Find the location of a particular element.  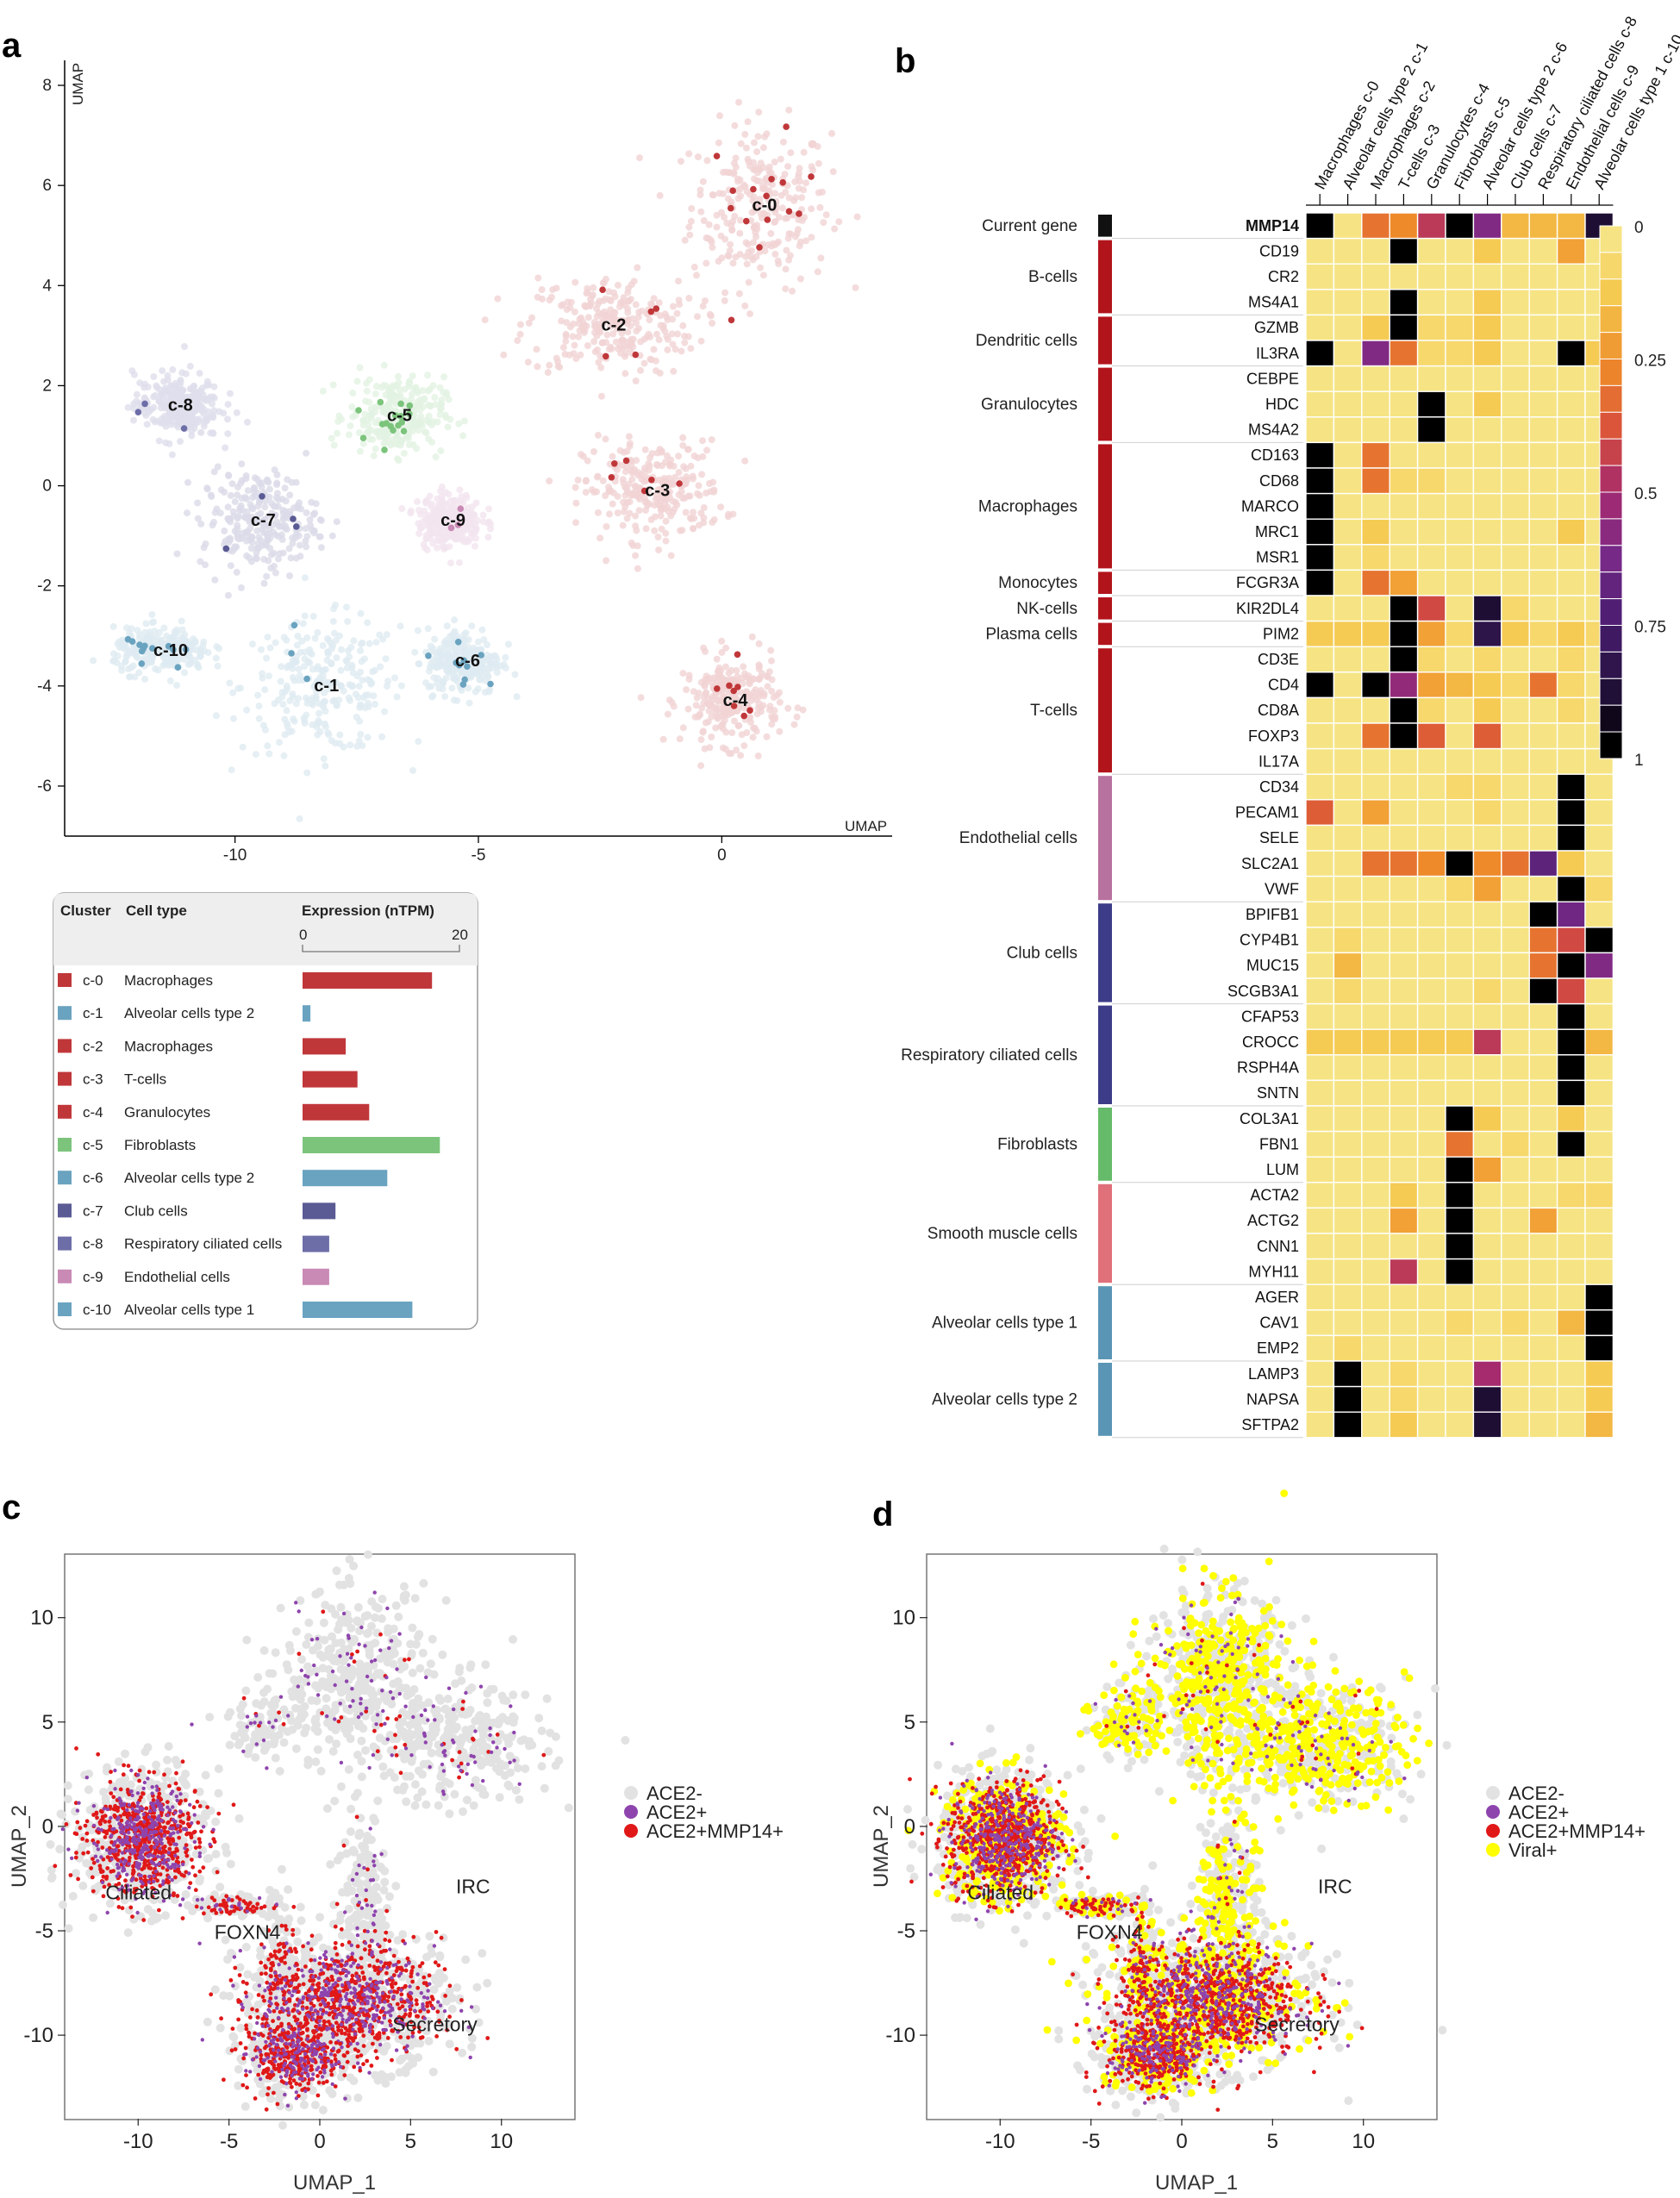

group-label: Granulocytes is located at coordinates (1029, 405).